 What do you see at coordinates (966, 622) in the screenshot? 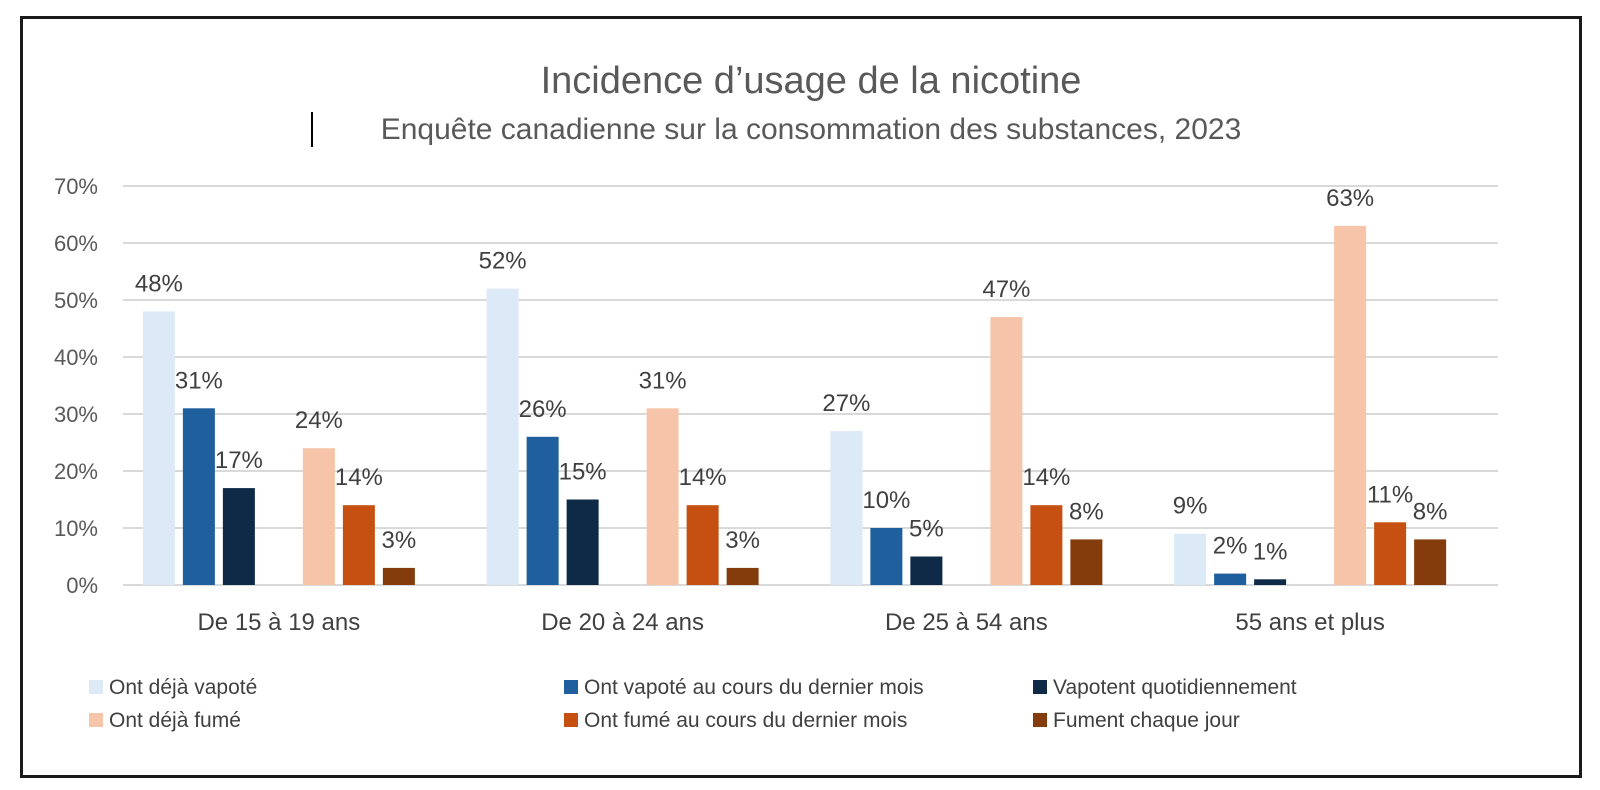
I see `x-category-label: De 25 à 54 ans` at bounding box center [966, 622].